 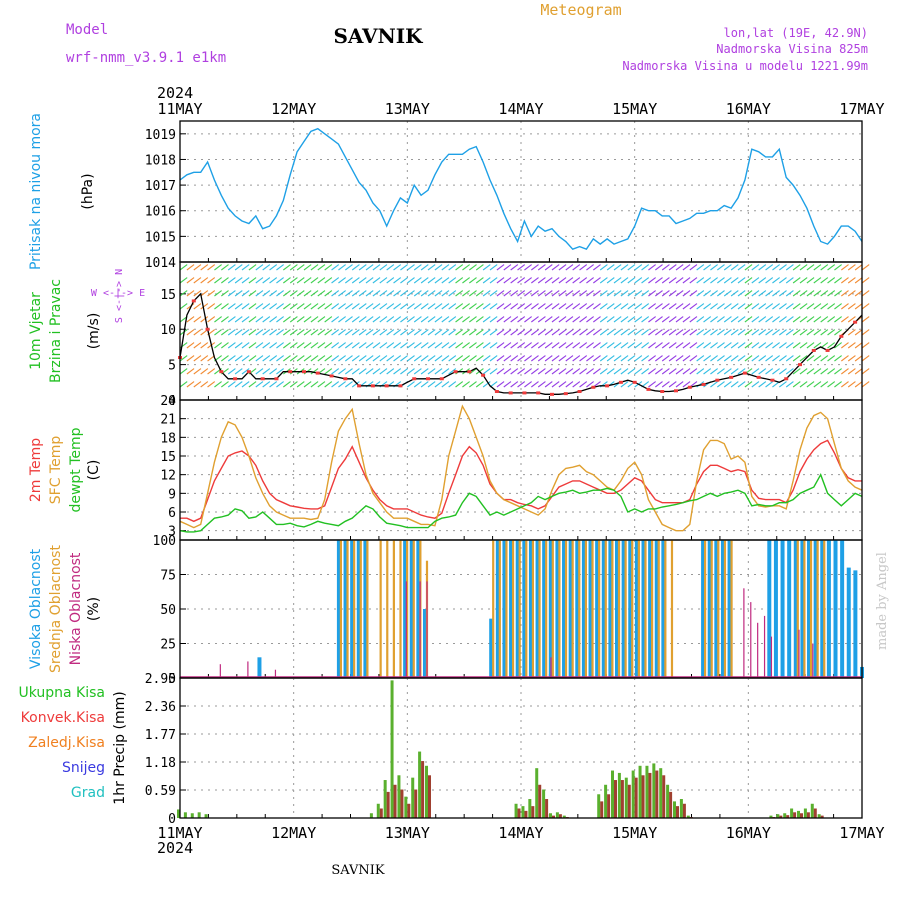 I want to click on x-tick-label-bottom: 13MAY, so click(x=407, y=833).